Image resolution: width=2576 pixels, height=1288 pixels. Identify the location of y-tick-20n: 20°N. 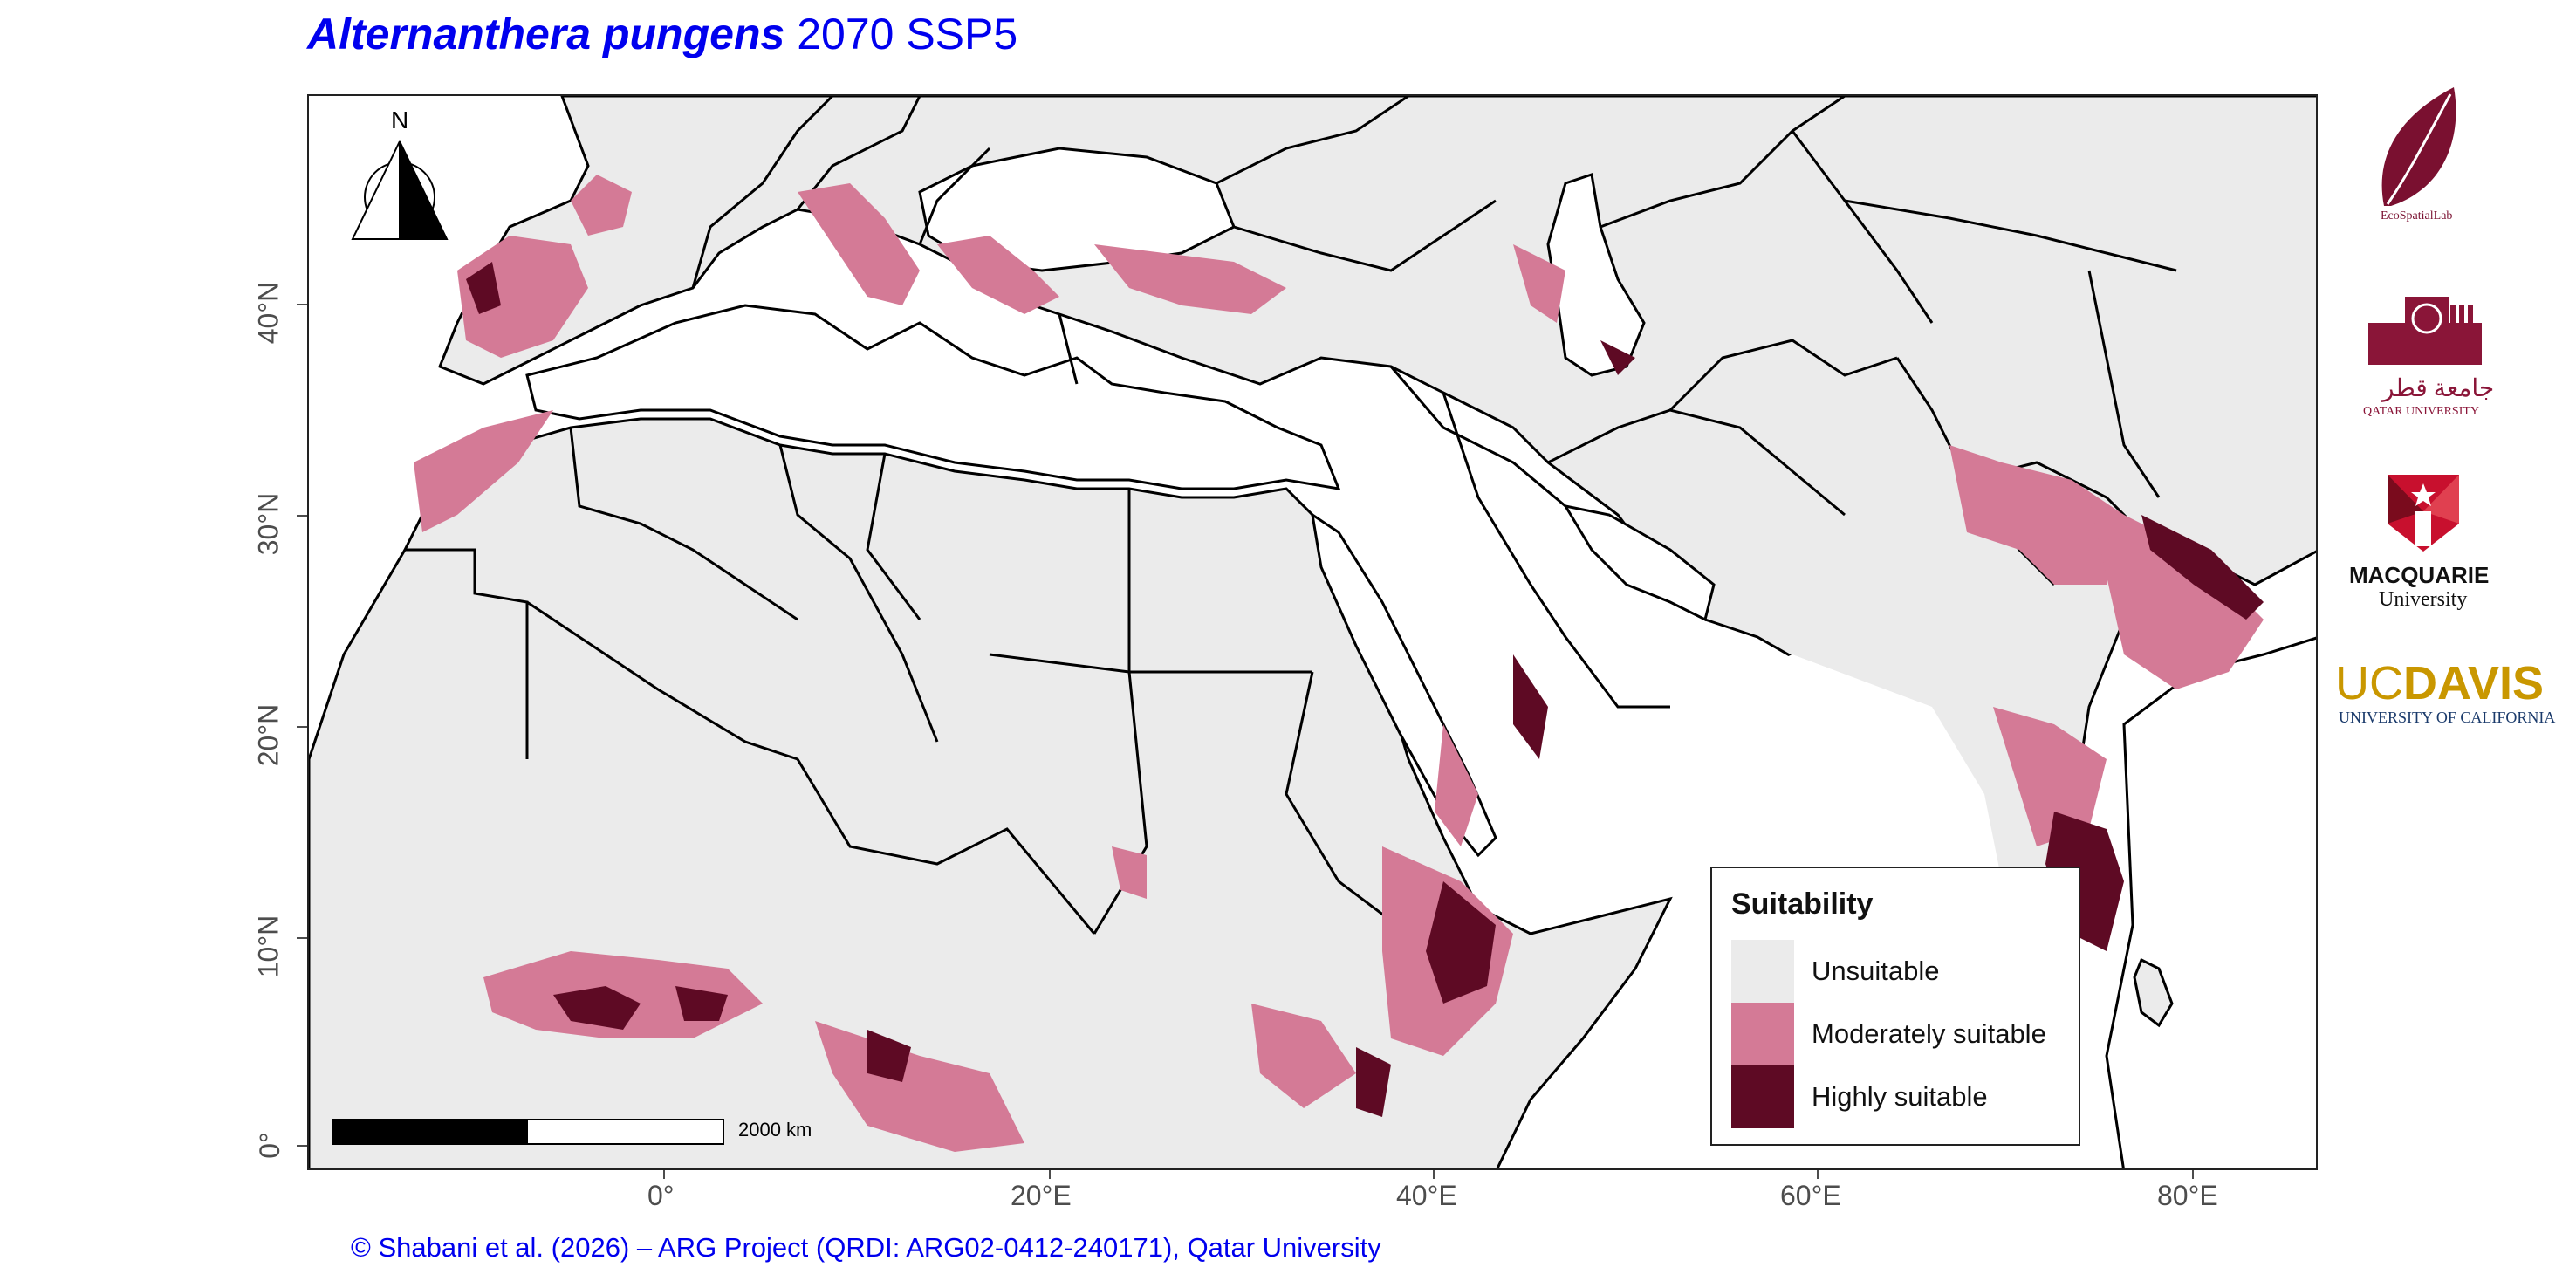
(268, 735).